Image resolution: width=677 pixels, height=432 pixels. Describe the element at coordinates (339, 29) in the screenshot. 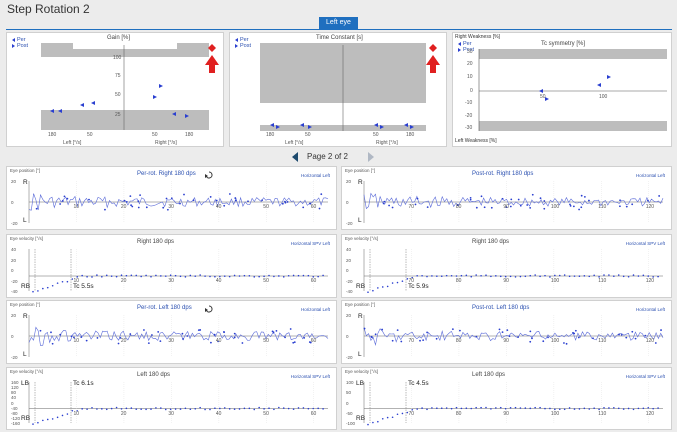

I see `tab-underline` at that location.